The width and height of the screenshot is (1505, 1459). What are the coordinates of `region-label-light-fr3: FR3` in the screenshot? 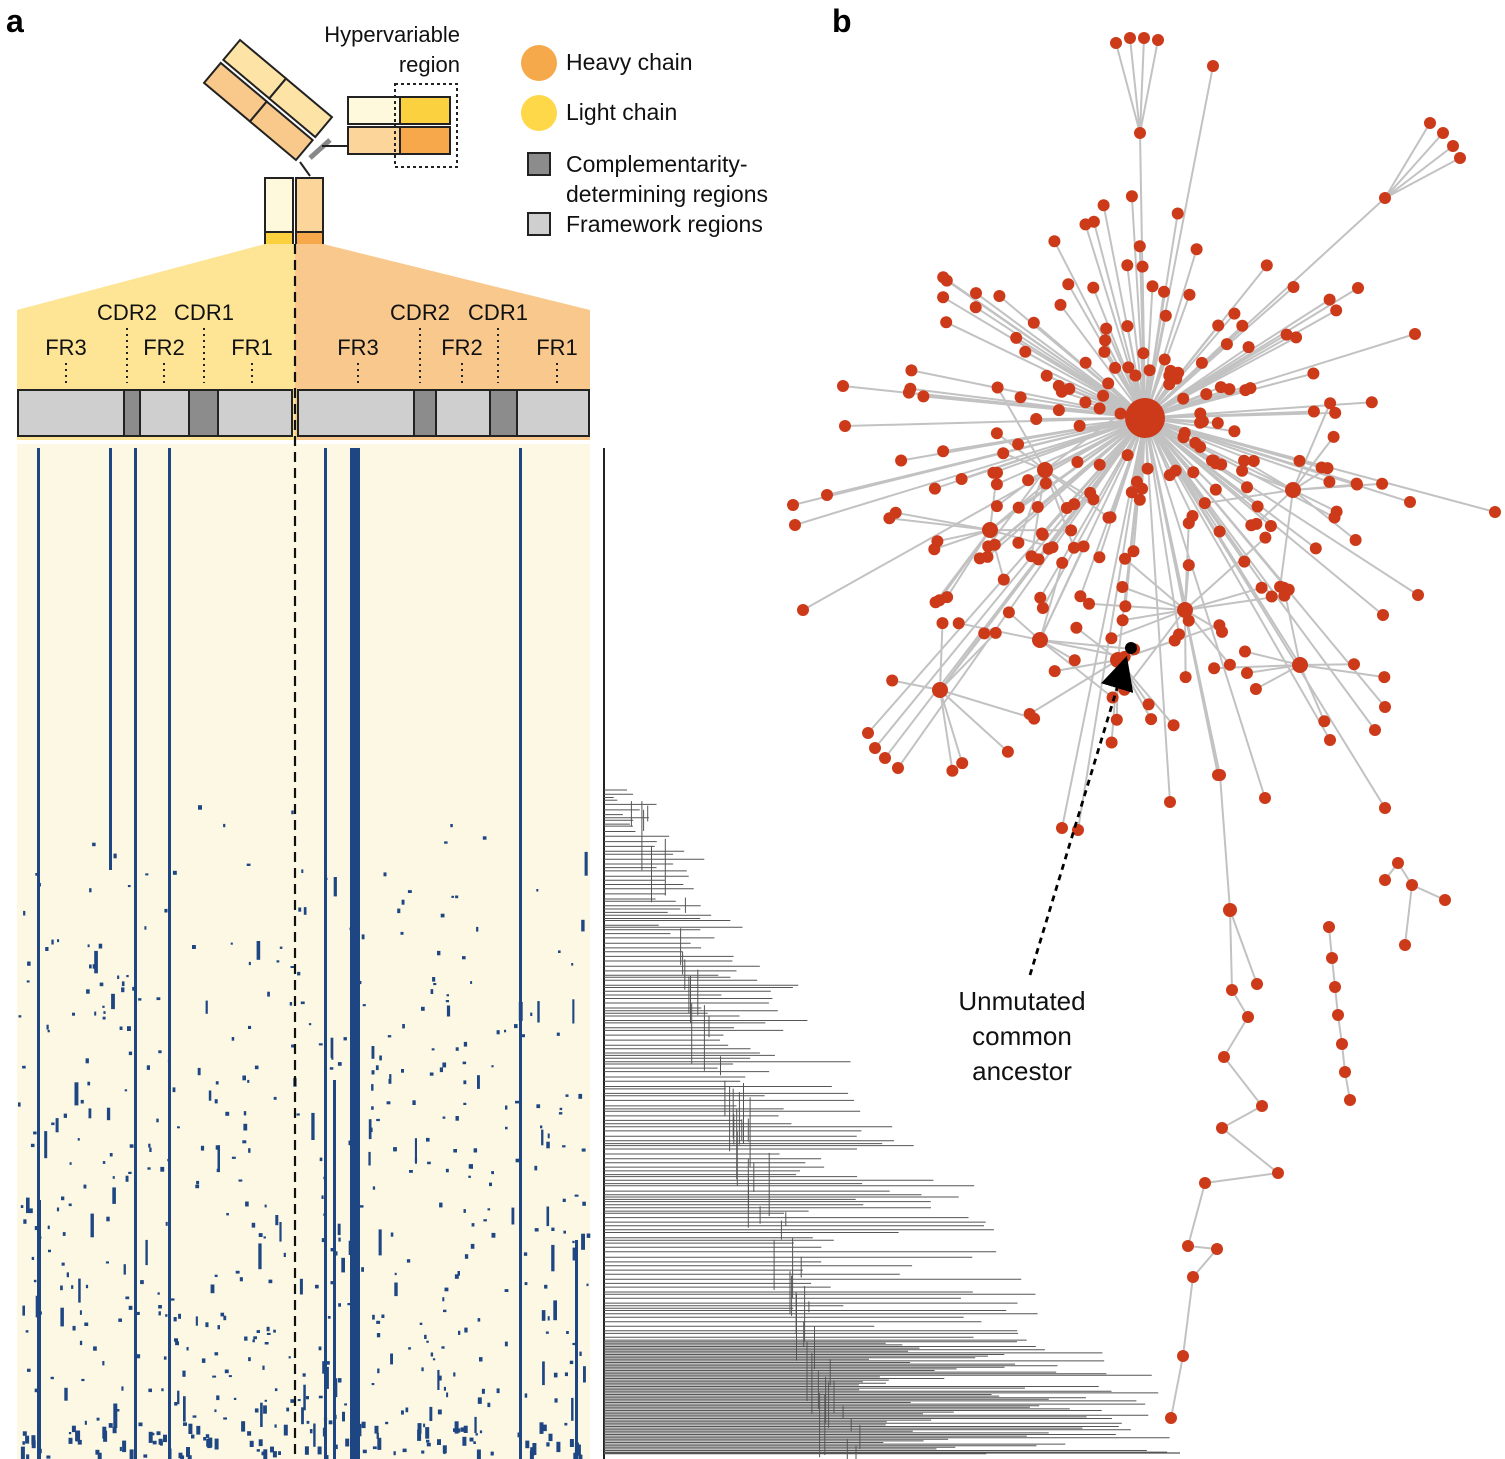 It's located at (66, 347).